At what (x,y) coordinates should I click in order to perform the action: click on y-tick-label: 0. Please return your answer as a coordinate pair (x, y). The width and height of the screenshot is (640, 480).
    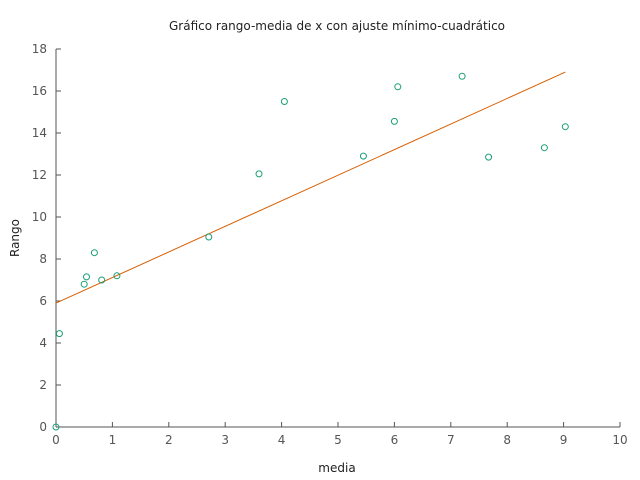
    Looking at the image, I should click on (43, 427).